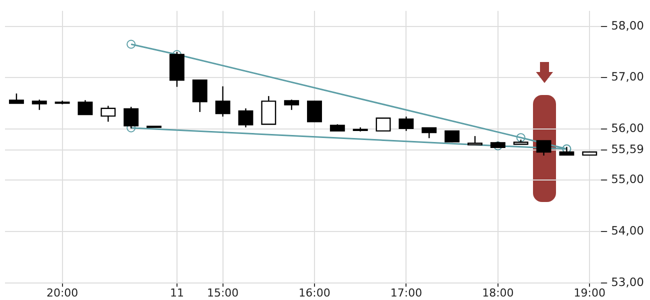 Image resolution: width=650 pixels, height=300 pixels. Describe the element at coordinates (498, 293) in the screenshot. I see `x-tick-label: 18:00` at that location.